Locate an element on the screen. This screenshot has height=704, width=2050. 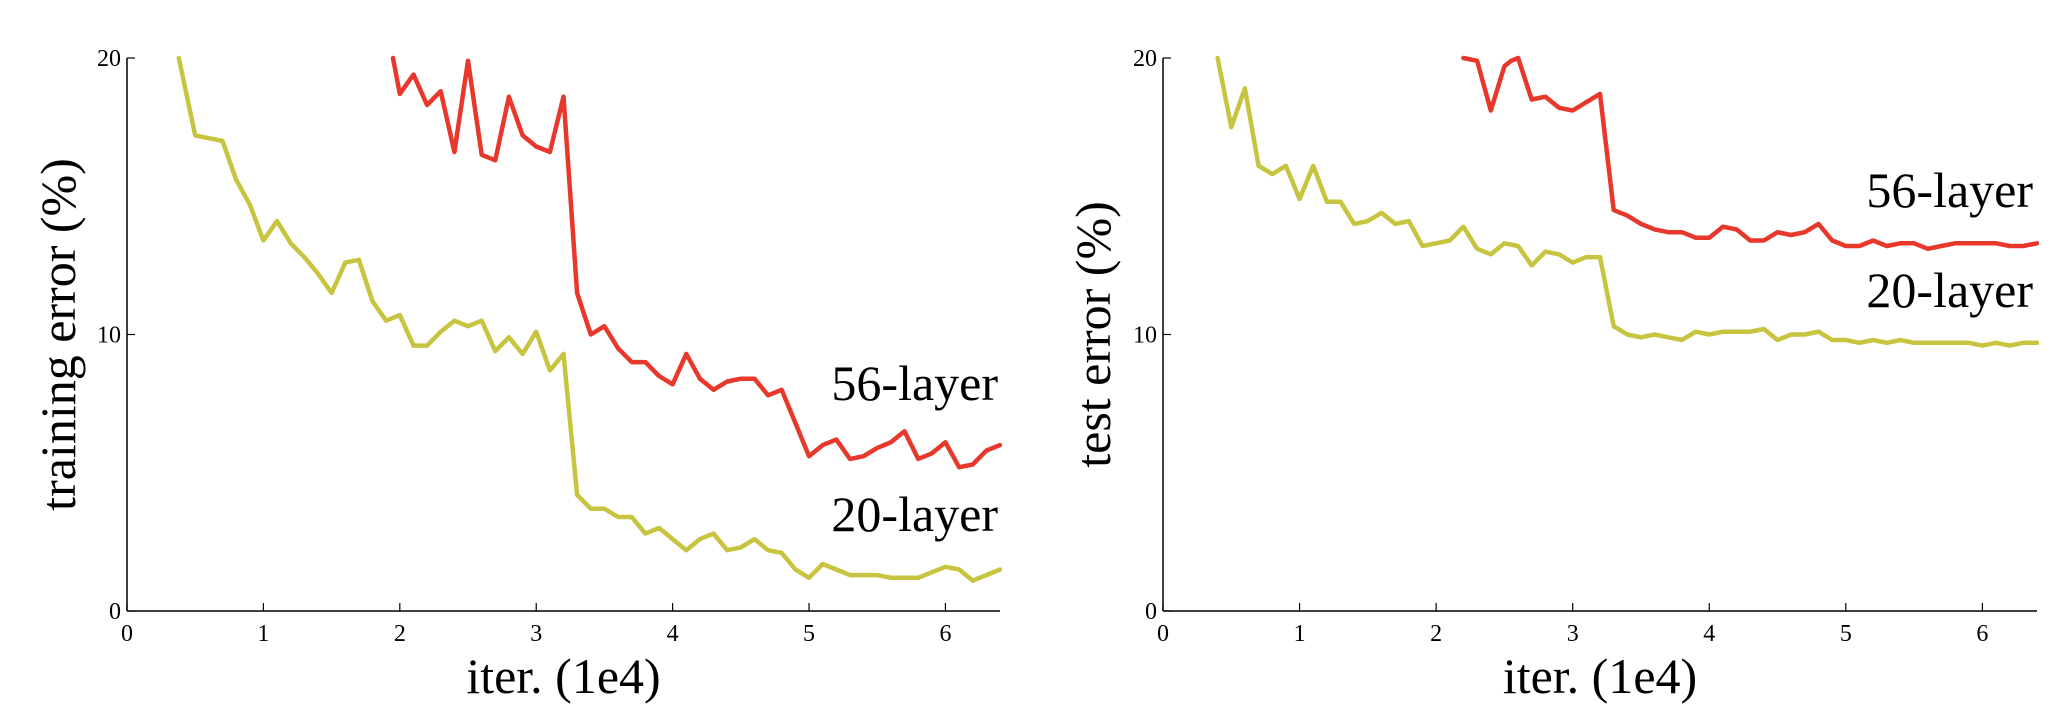
series-line-56-layer is located at coordinates (1750, 153).